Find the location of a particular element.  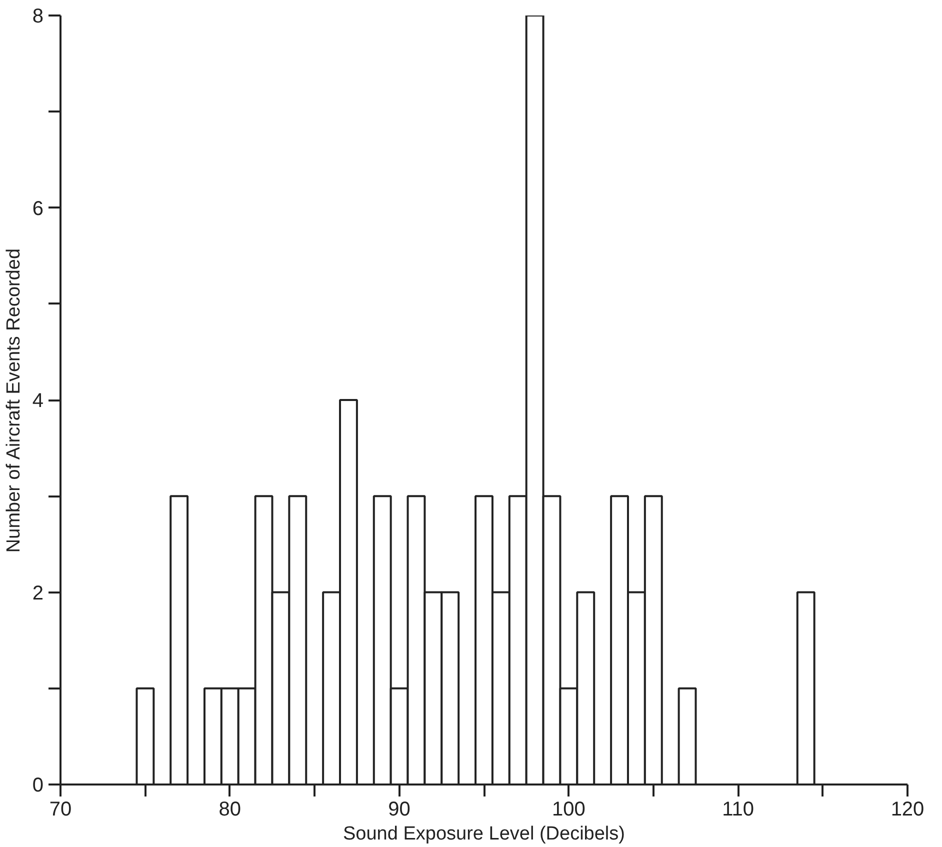

y-tick-label: 6 is located at coordinates (38, 209).